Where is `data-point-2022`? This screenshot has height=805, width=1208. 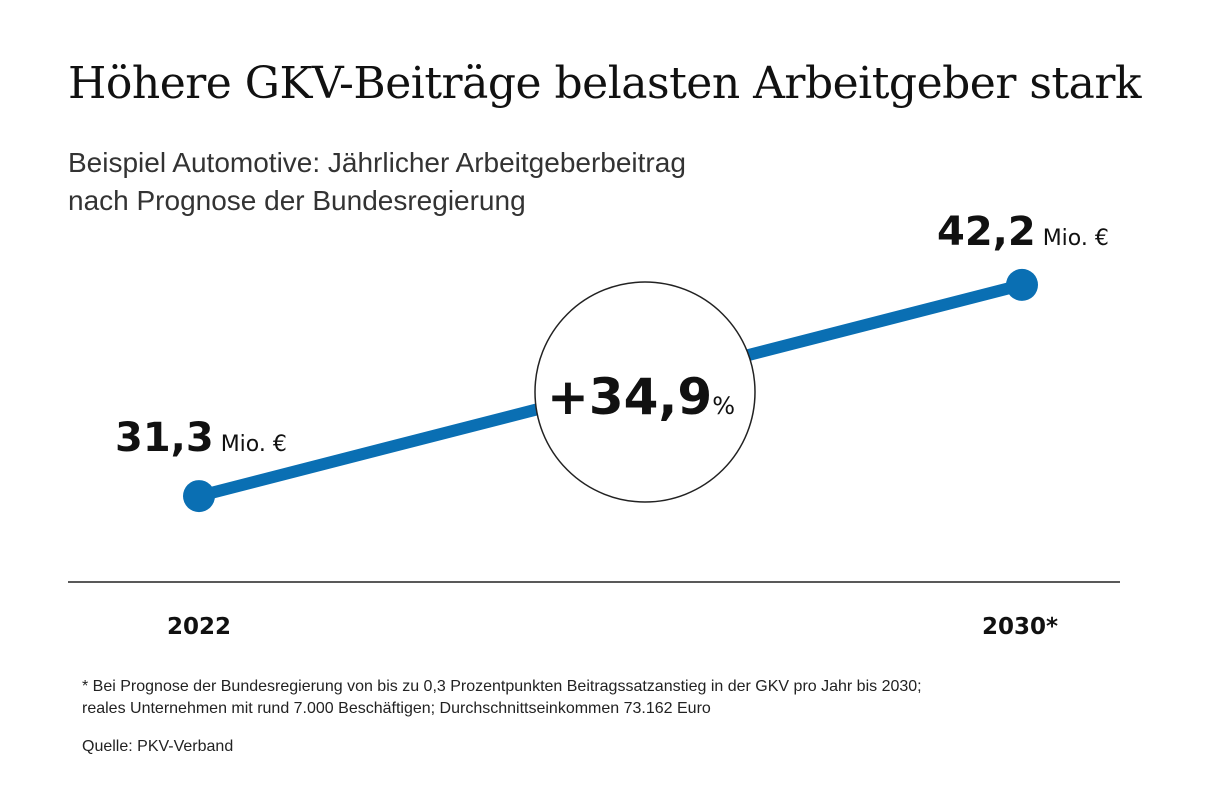
data-point-2022 is located at coordinates (199, 496).